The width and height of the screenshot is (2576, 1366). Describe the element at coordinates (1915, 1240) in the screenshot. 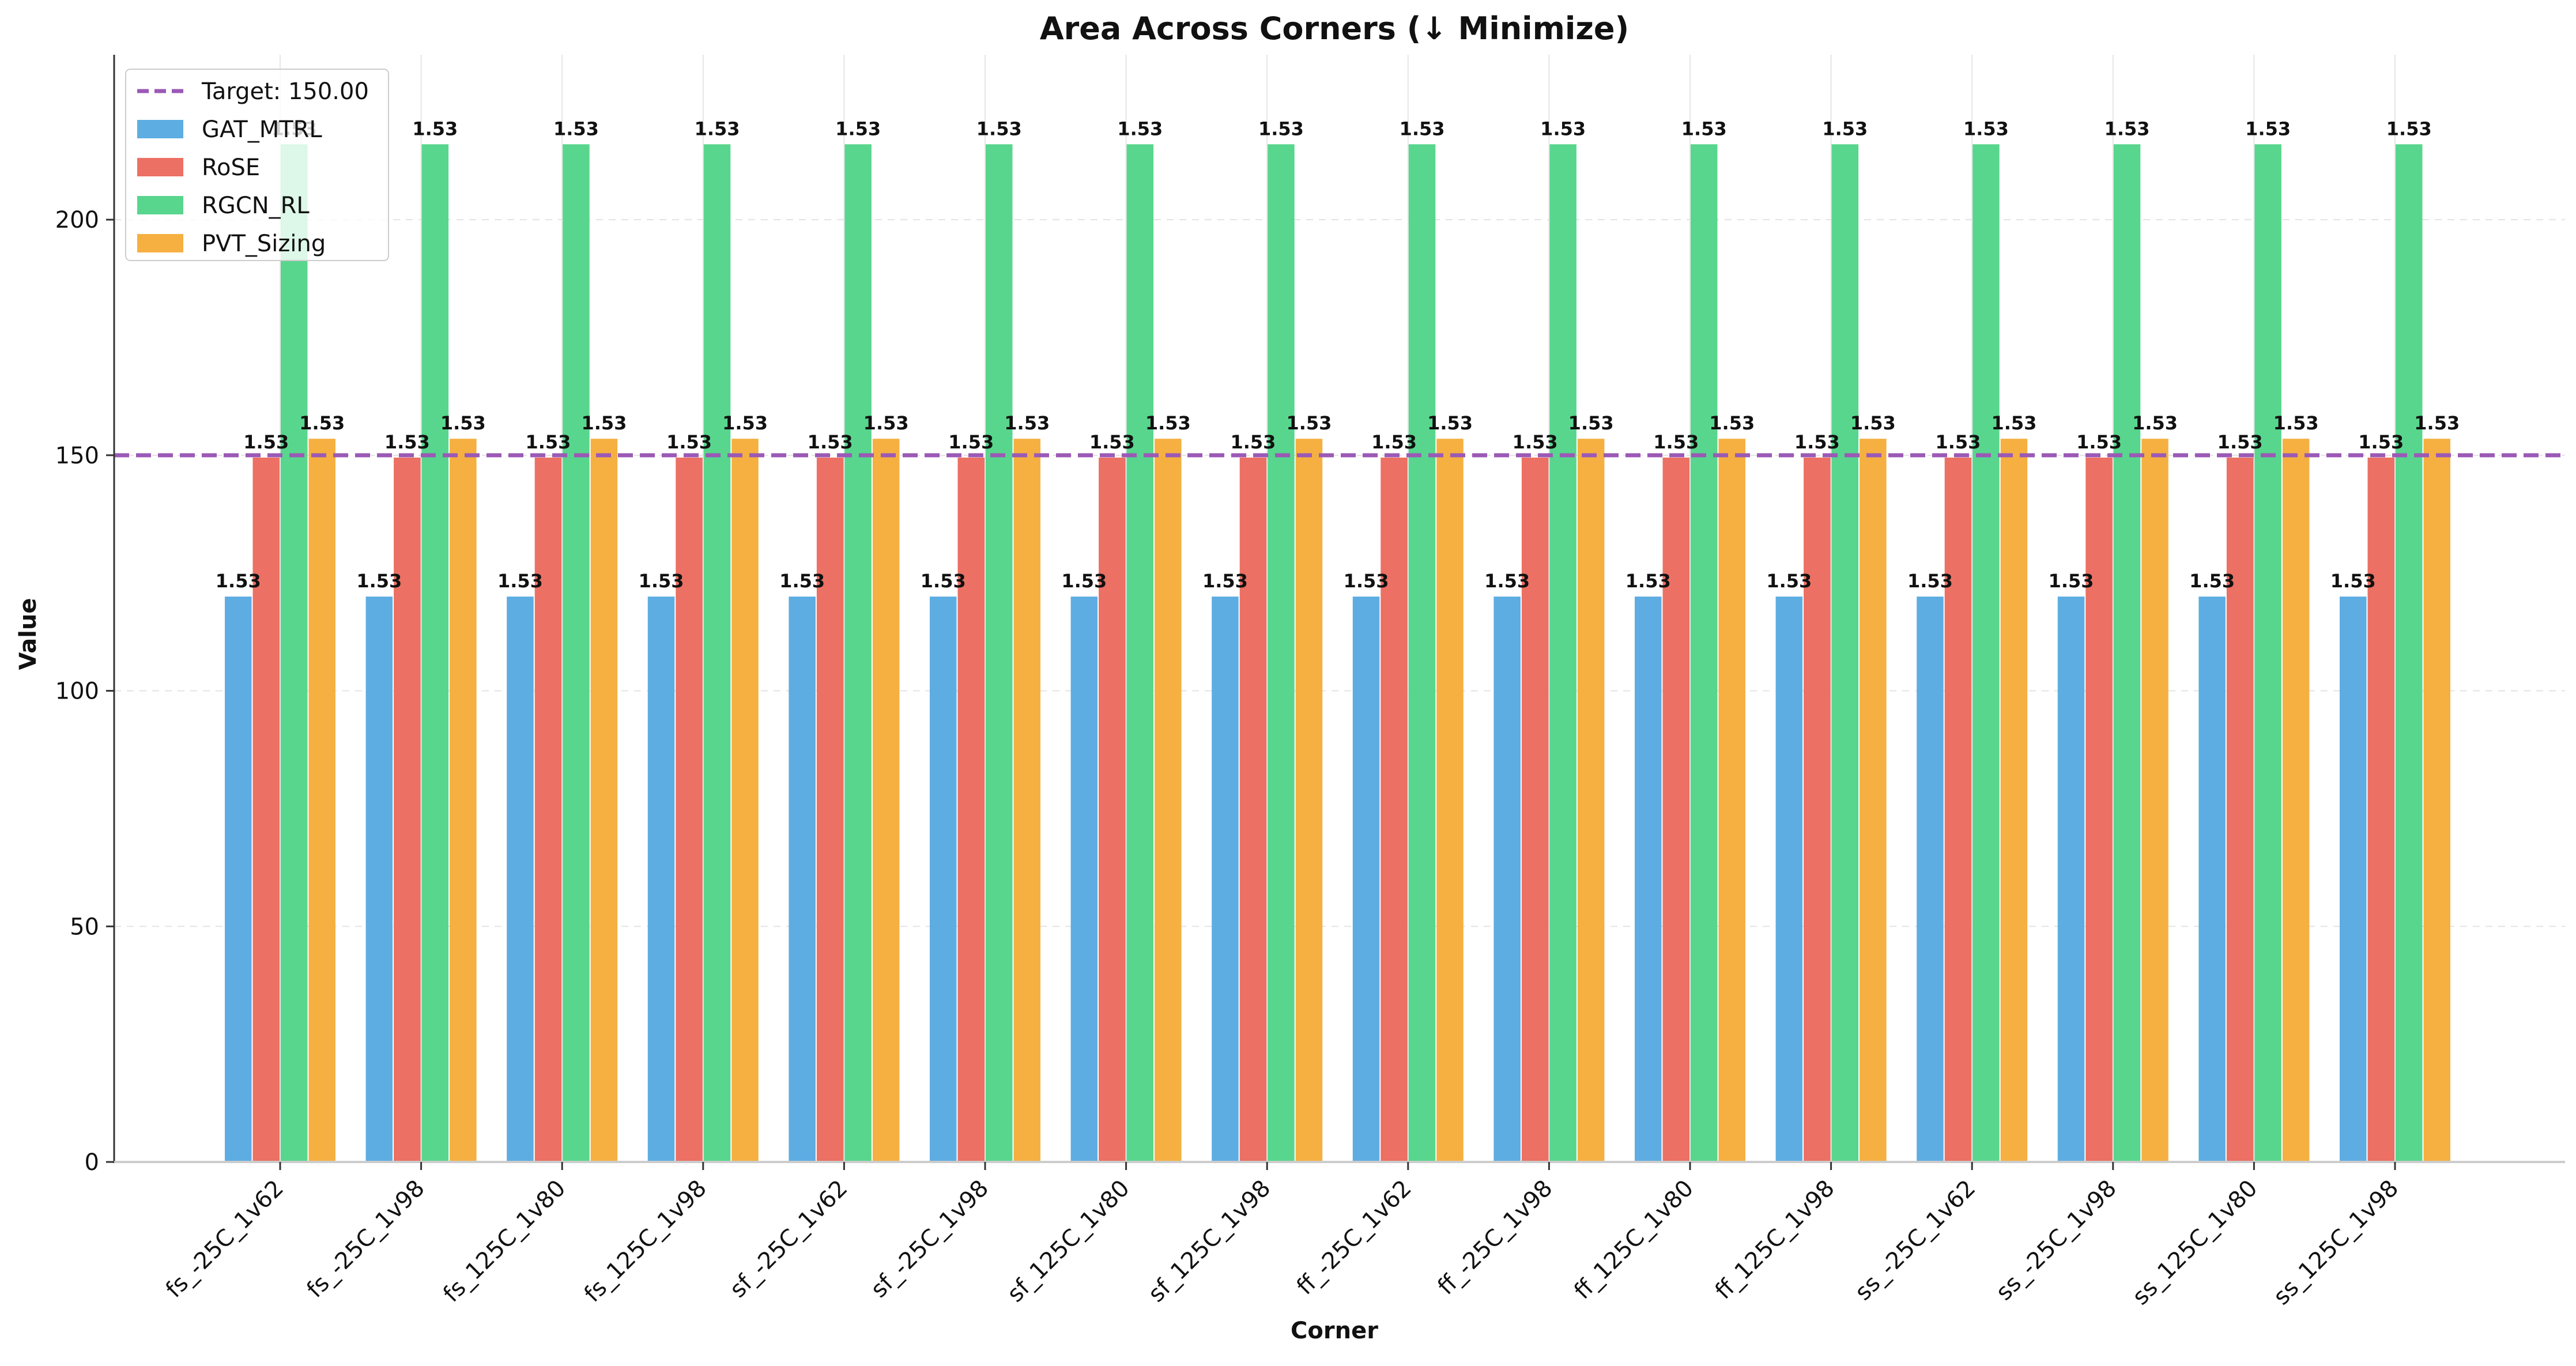

I see `x-tick-label: ss_-25C_1v62` at that location.